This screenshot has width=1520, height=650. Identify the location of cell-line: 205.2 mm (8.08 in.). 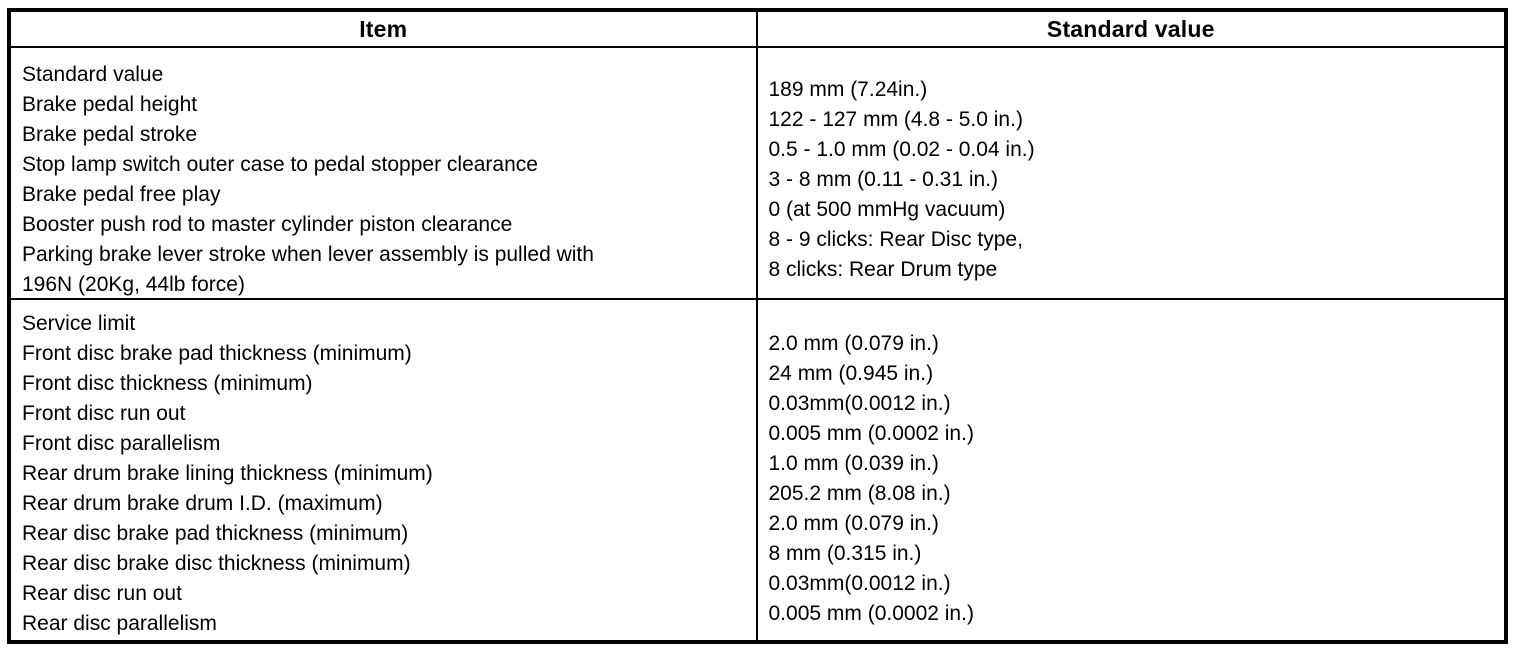
(859, 493).